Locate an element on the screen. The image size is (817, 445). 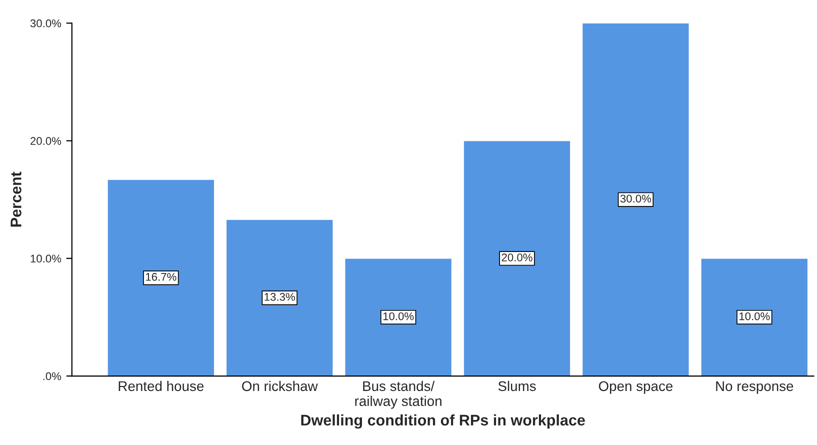
x-axis-title: Dwelling condition of RPs in workplace is located at coordinates (443, 421).